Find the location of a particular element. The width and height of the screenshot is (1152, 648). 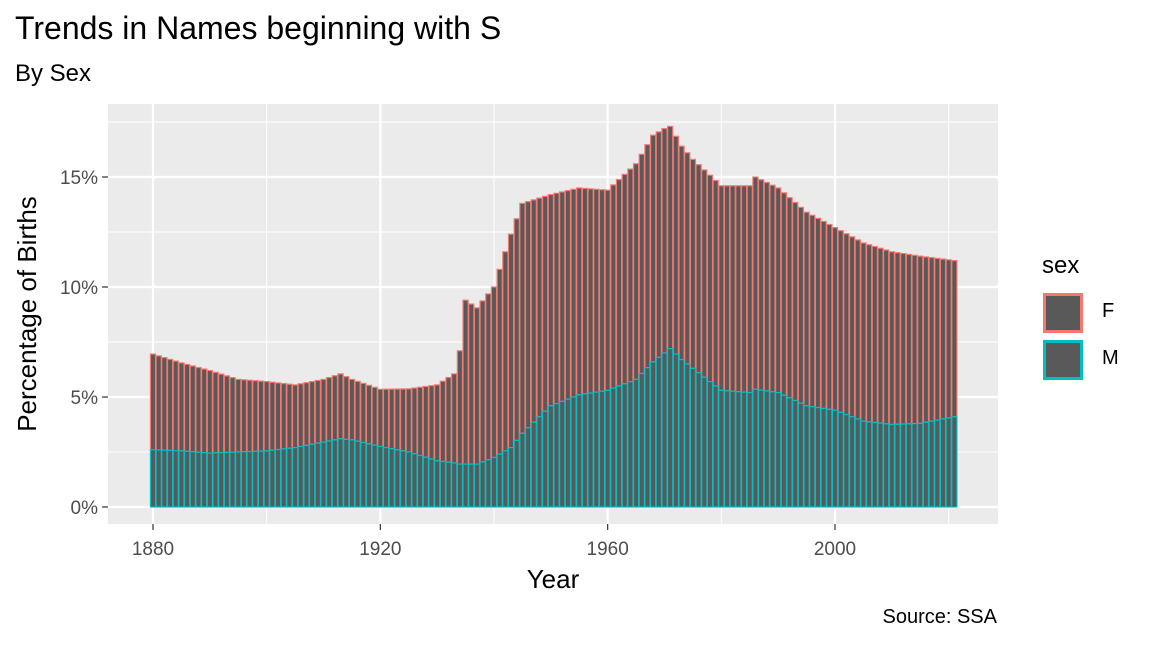

bar-f-1957 is located at coordinates (590, 291).